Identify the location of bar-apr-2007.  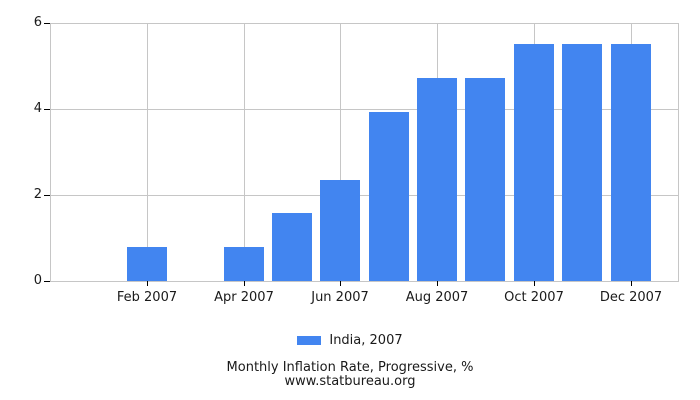
(244, 264).